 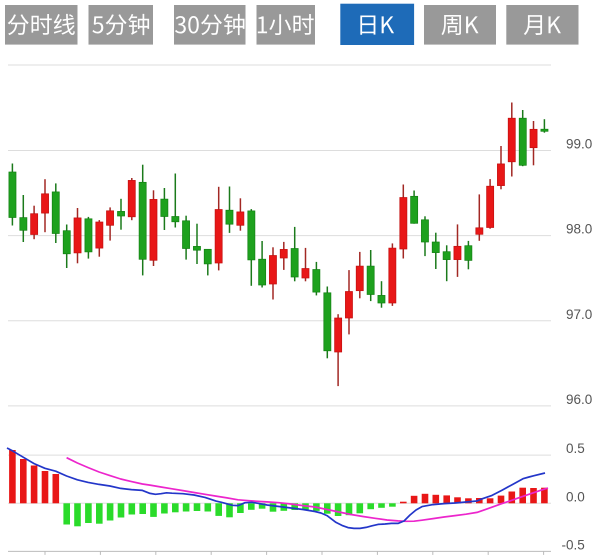 I want to click on svg-text: 98.0, so click(x=579, y=229).